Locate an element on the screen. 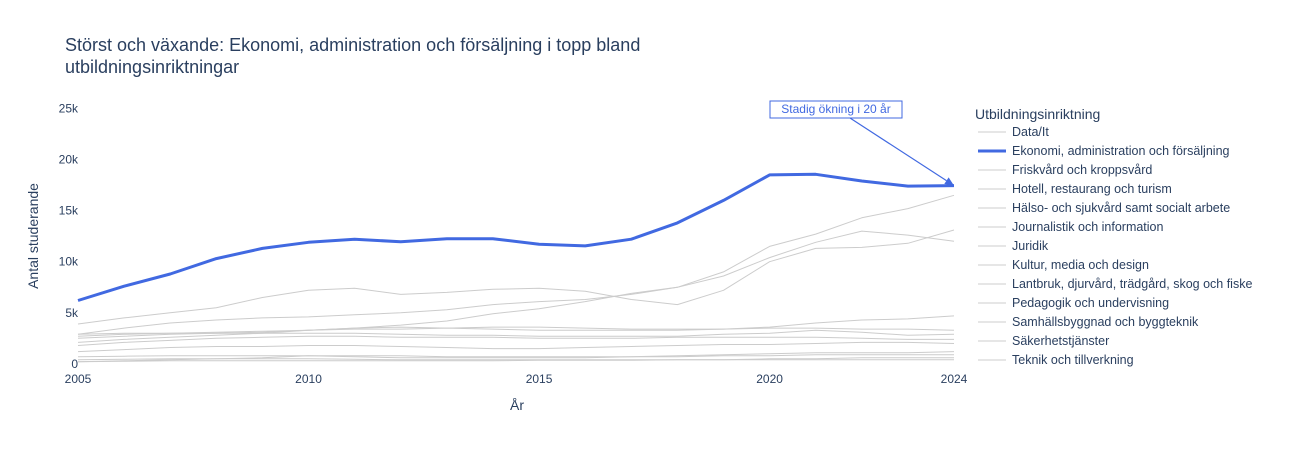 This screenshot has height=450, width=1298. annotation-box is located at coordinates (836, 109).